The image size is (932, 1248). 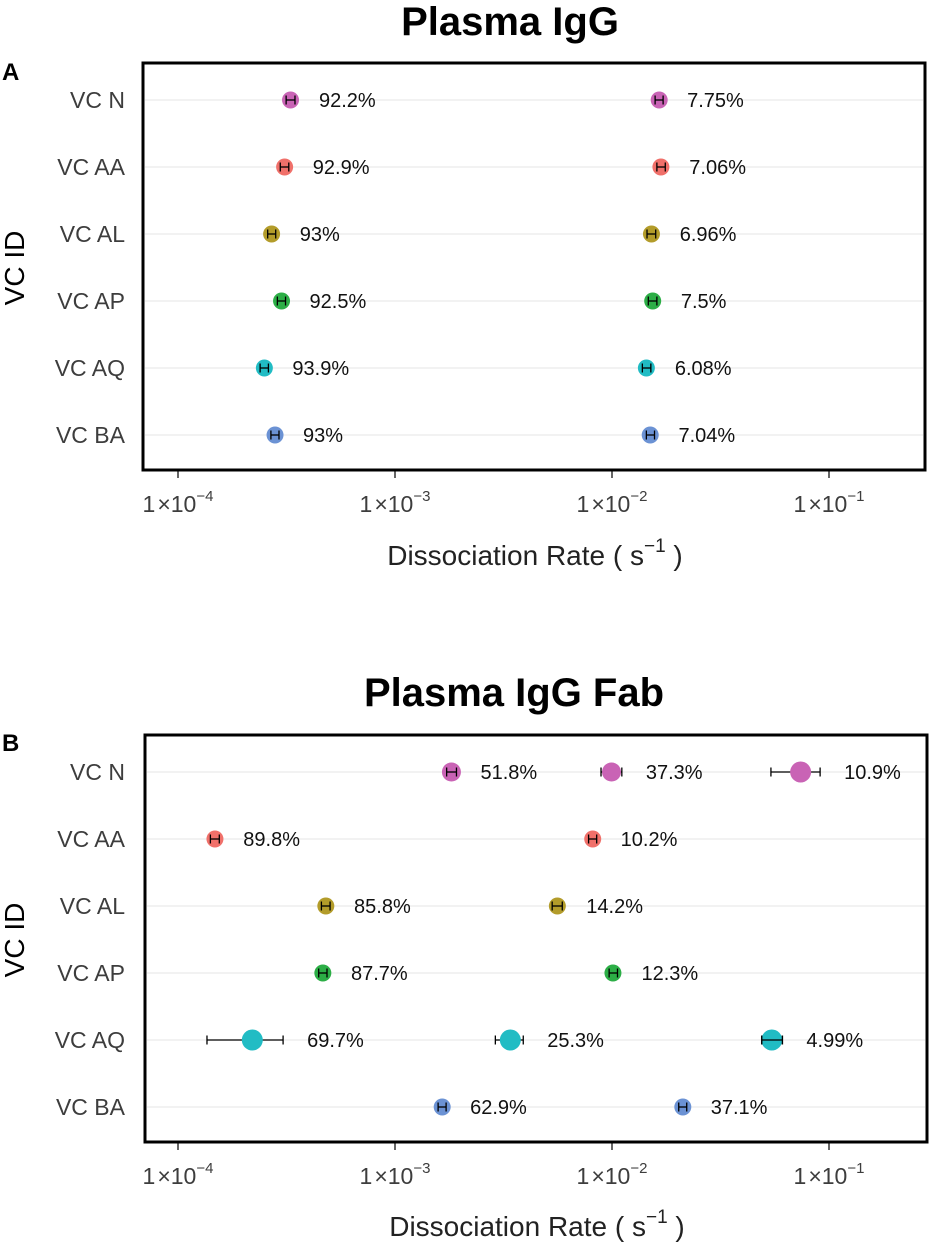 I want to click on data-label: 6.96%, so click(x=708, y=235).